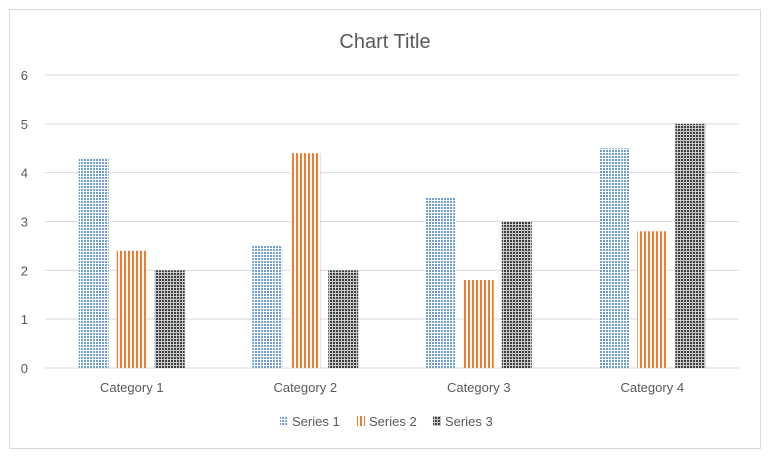 The image size is (771, 459). Describe the element at coordinates (393, 421) in the screenshot. I see `legend-label-series-2: Series 2` at that location.